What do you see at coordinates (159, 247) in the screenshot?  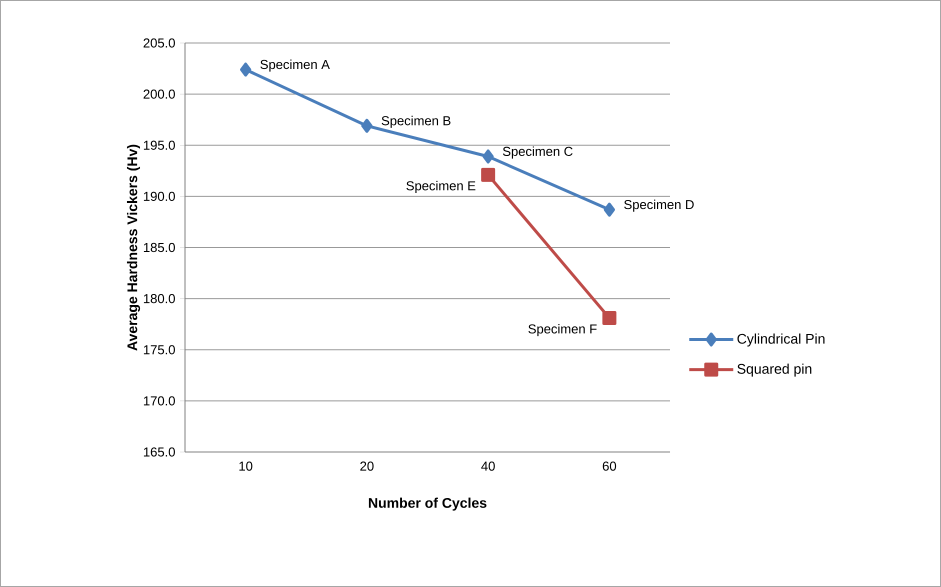 I see `y-tick-label: 185.0` at bounding box center [159, 247].